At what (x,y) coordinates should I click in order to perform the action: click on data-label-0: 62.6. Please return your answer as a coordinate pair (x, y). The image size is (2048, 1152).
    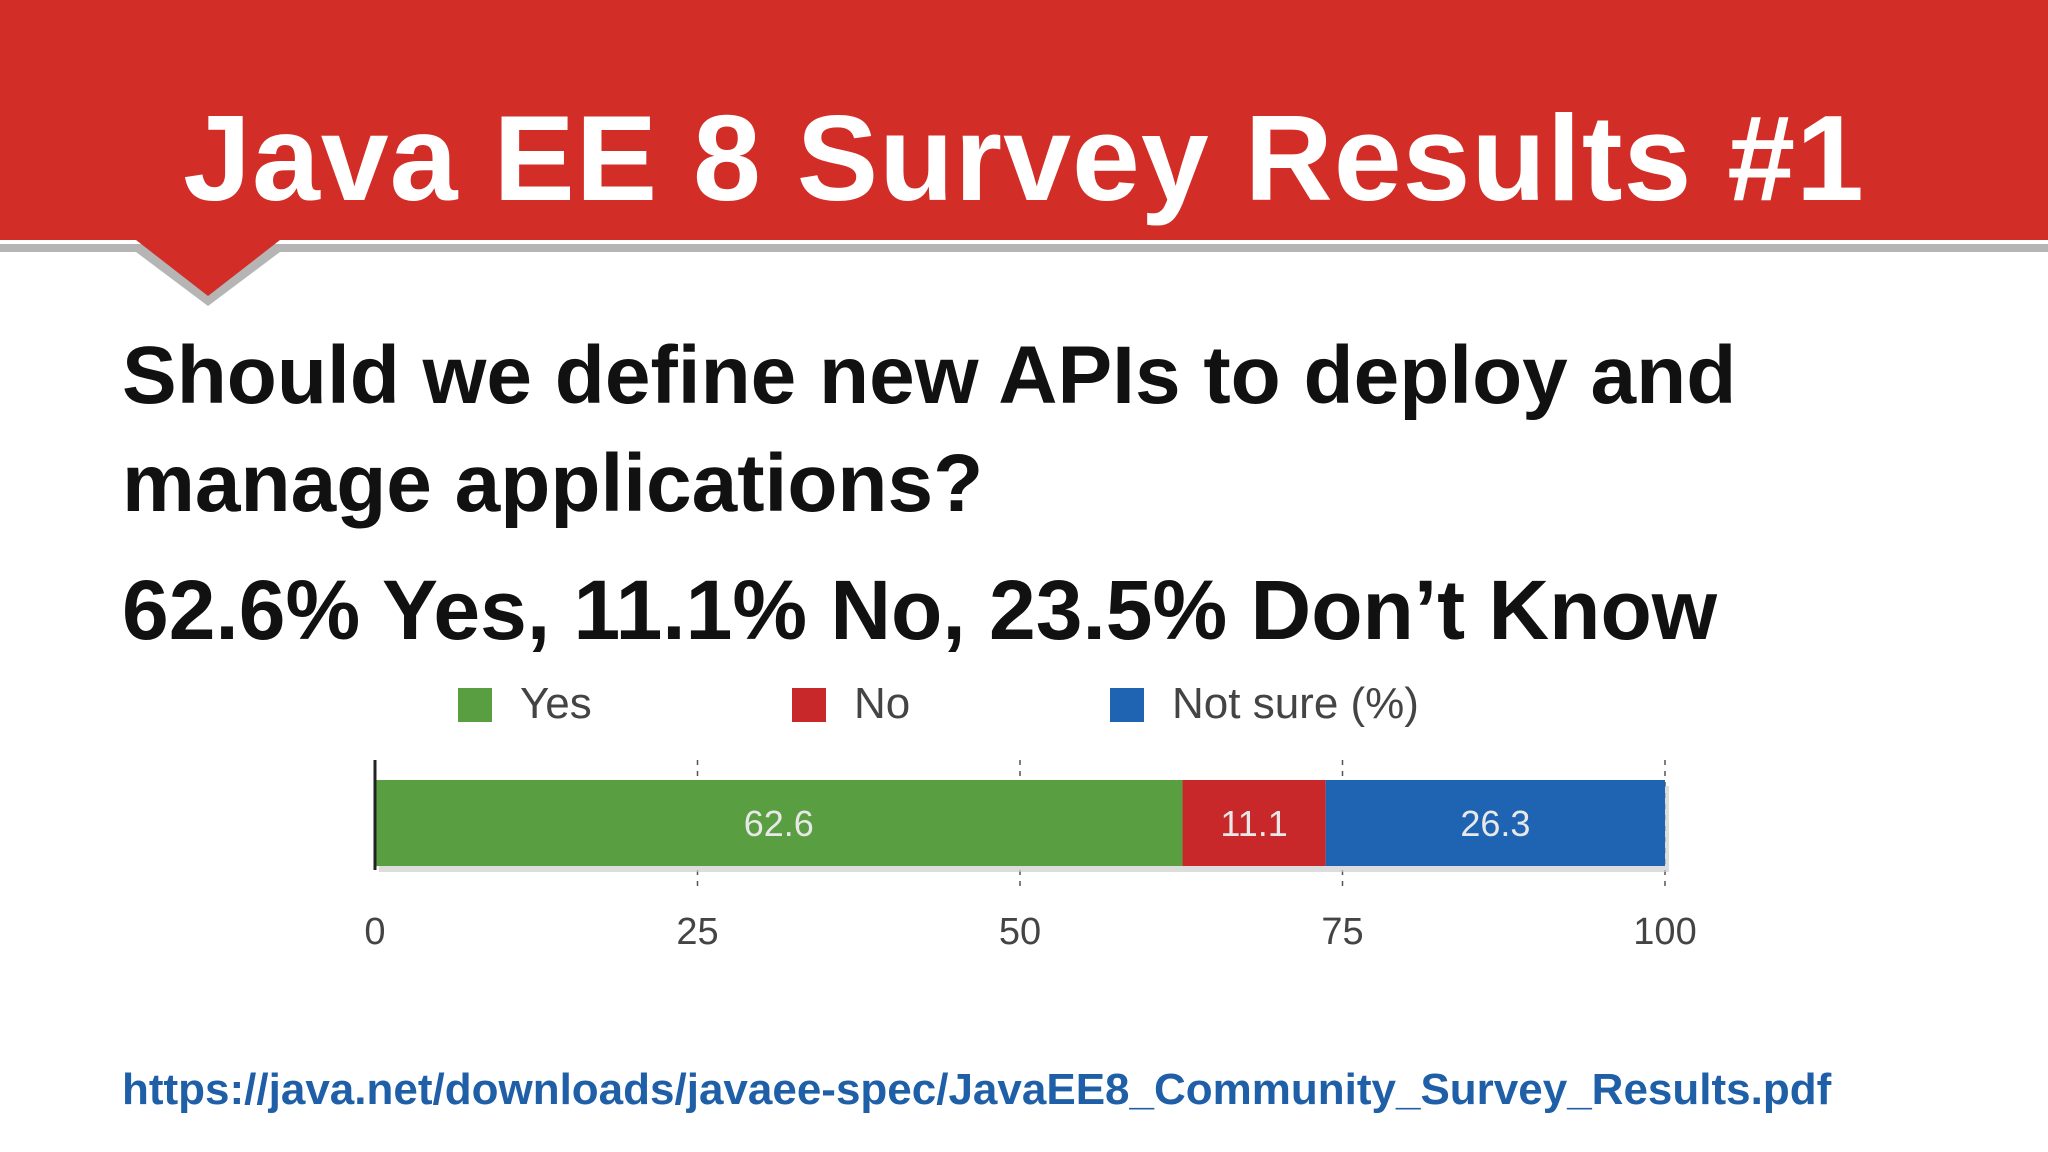
    Looking at the image, I should click on (779, 823).